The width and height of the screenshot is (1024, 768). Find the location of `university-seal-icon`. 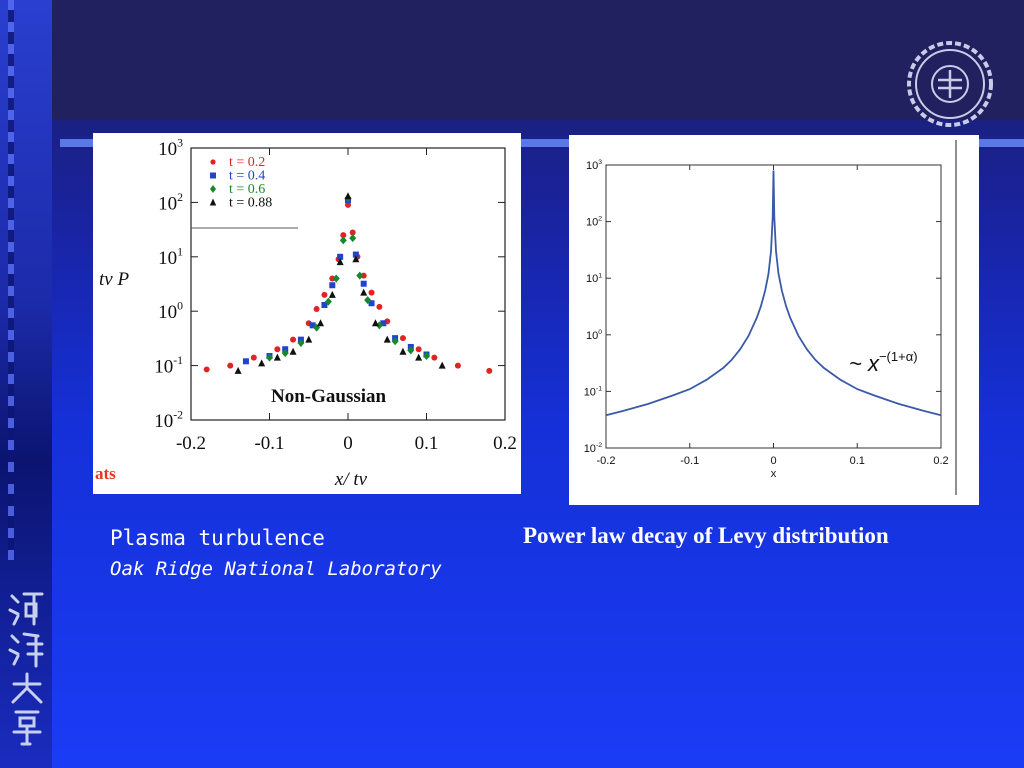

university-seal-icon is located at coordinates (950, 84).